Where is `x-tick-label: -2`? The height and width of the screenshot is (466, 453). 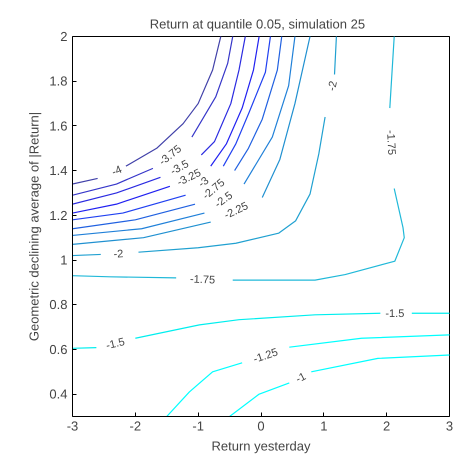 x-tick-label: -2 is located at coordinates (136, 426).